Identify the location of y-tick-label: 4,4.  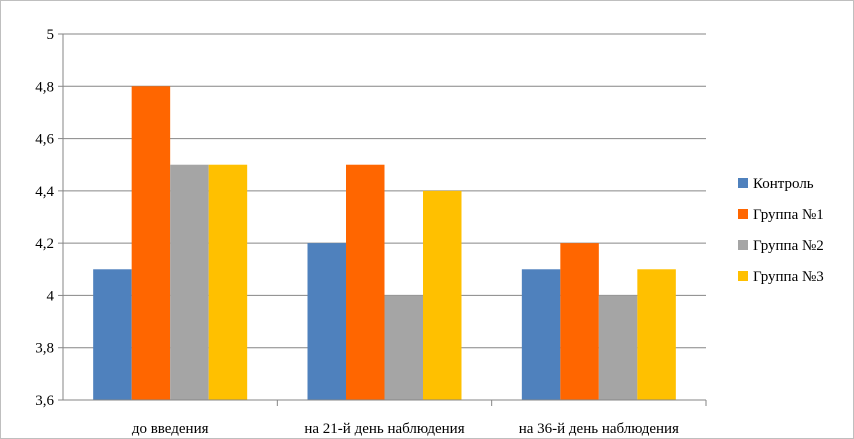
(44, 192).